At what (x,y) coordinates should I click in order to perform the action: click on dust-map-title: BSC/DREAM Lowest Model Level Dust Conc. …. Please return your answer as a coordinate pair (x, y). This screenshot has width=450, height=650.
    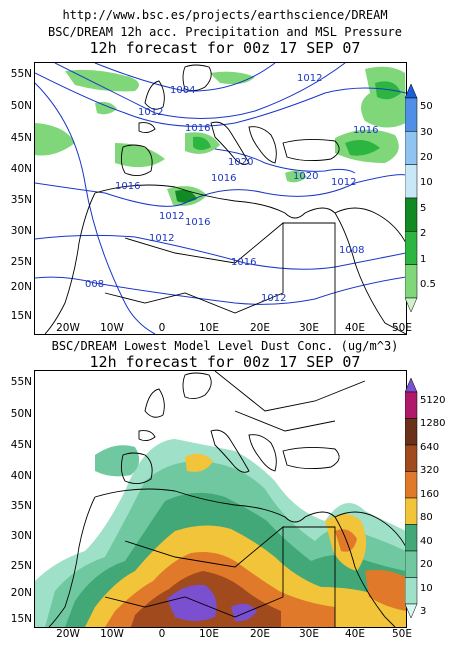
    Looking at the image, I should click on (225, 346).